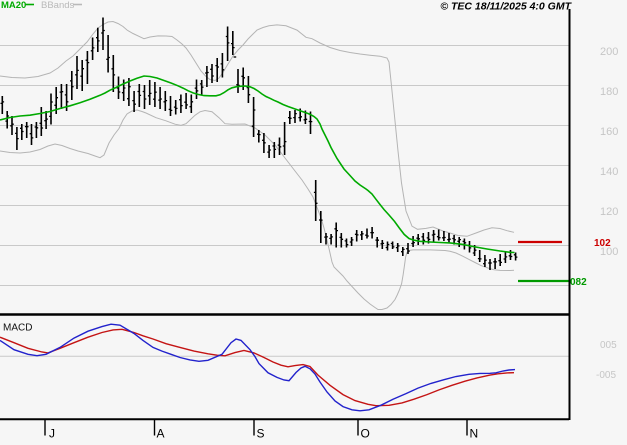  Describe the element at coordinates (506, 7) in the screenshot. I see `svg-text: © TEC 18/11/2025 4:0 GMT` at that location.